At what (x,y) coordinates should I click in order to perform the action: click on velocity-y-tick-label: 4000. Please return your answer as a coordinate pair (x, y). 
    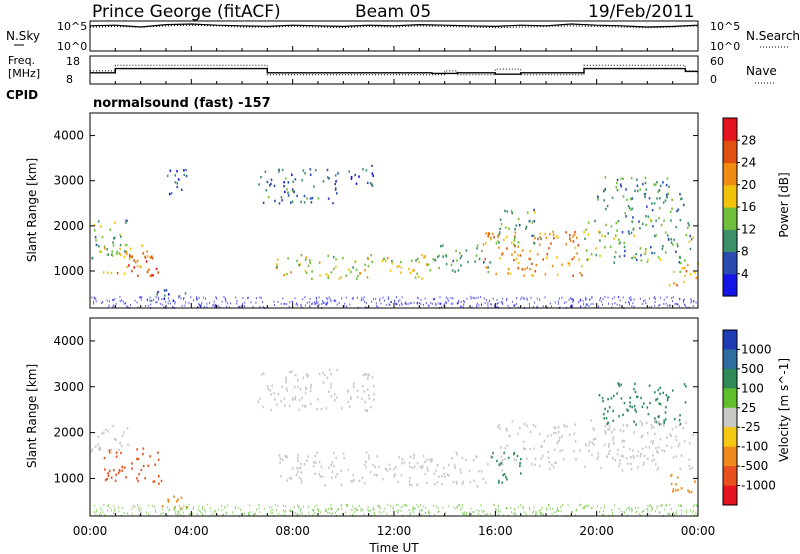
    Looking at the image, I should click on (68, 341).